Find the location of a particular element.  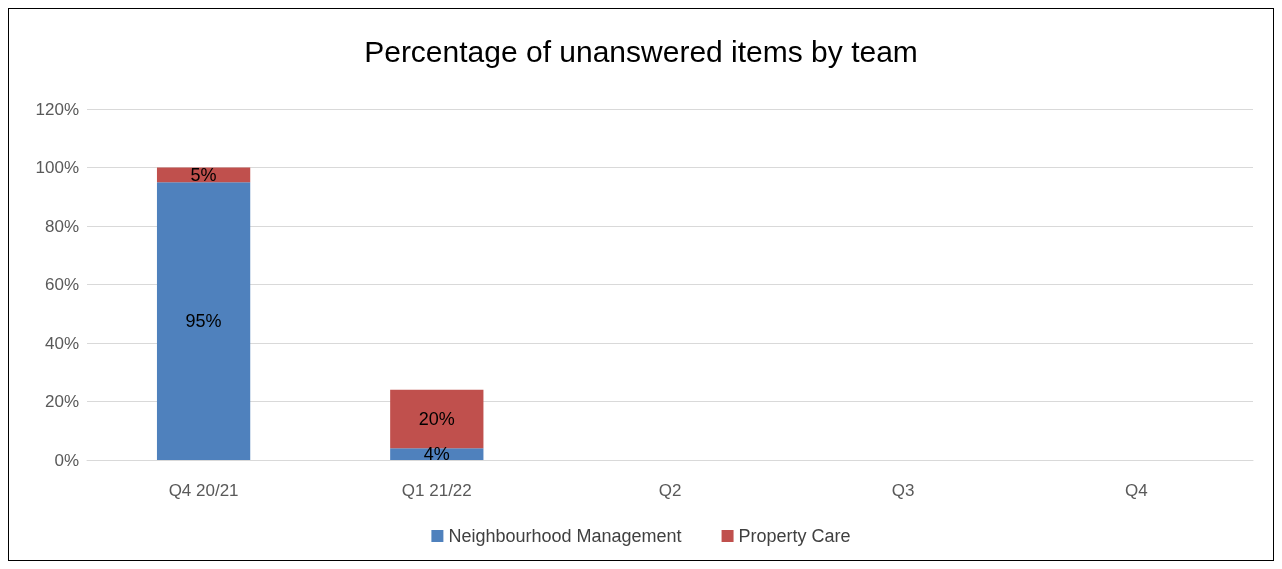

x-tick-label: Q4 is located at coordinates (1136, 490).